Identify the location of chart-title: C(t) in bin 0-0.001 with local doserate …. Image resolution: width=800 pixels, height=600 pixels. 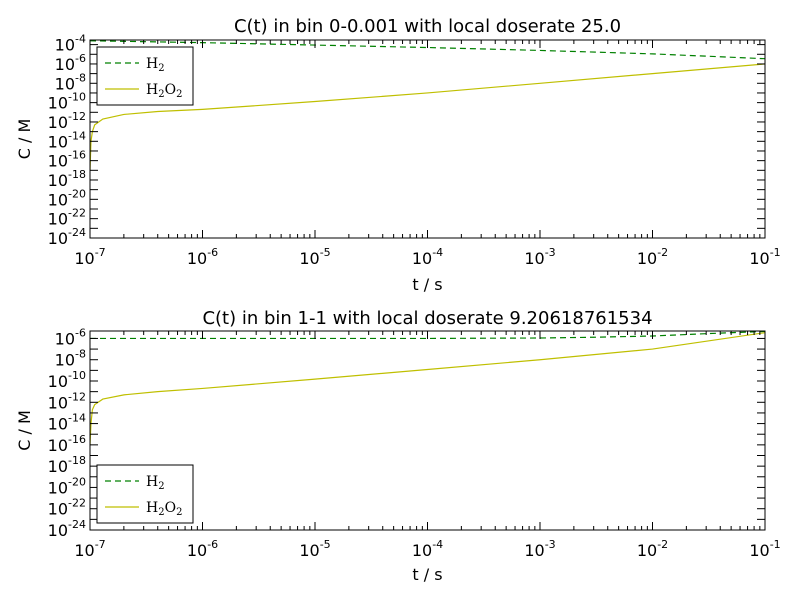
(427, 26).